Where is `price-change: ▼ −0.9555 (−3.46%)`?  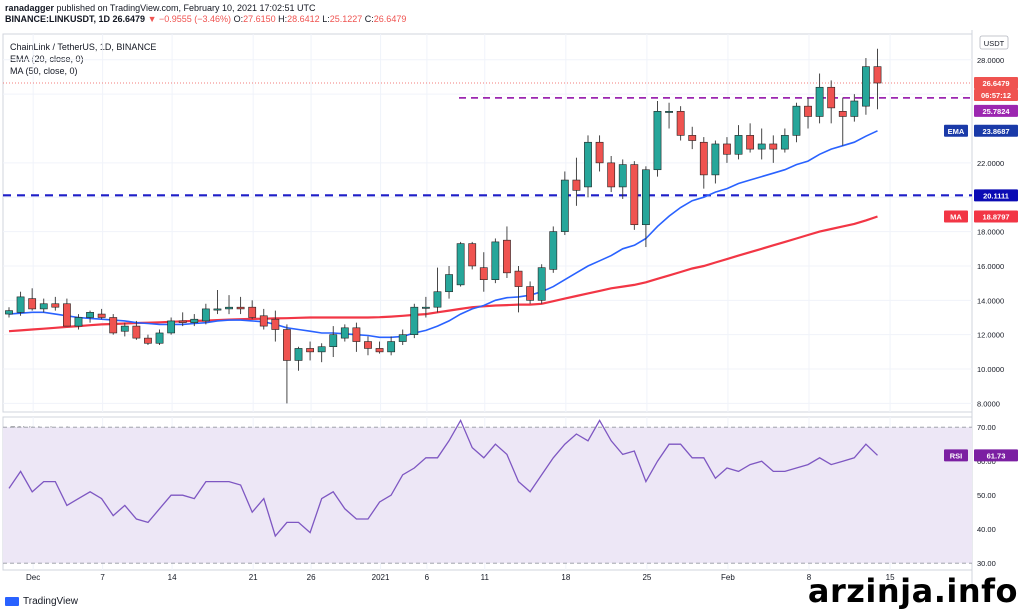
price-change: ▼ −0.9555 (−3.46%) is located at coordinates (189, 19).